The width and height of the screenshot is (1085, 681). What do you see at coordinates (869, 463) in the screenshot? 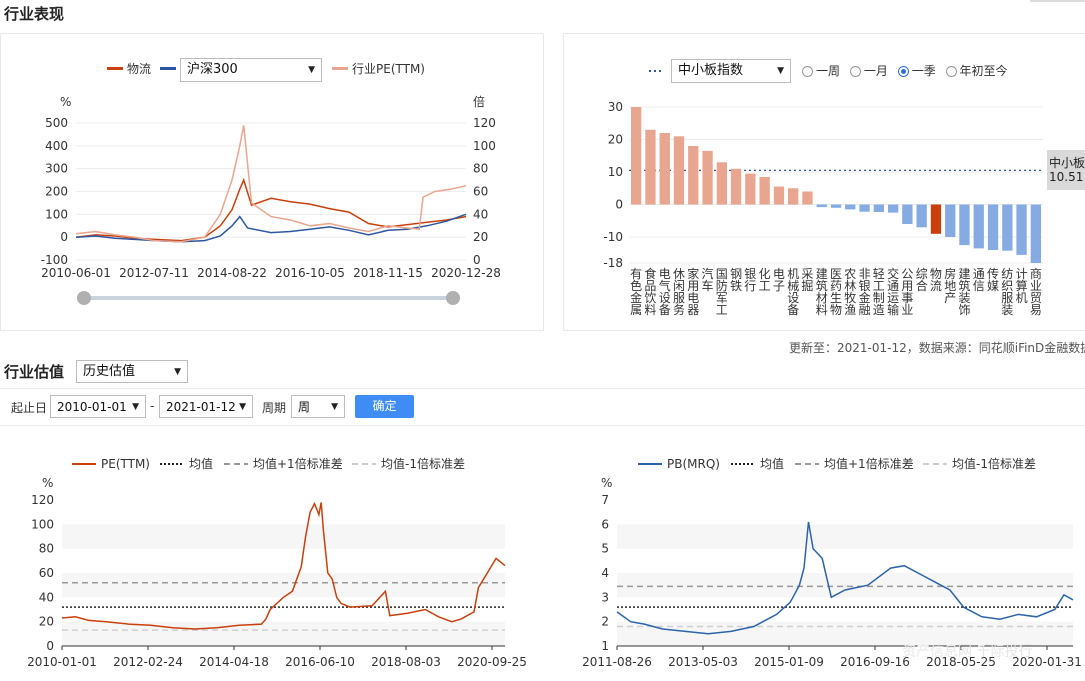
I see `legend-upper: 均值+1倍标准差` at bounding box center [869, 463].